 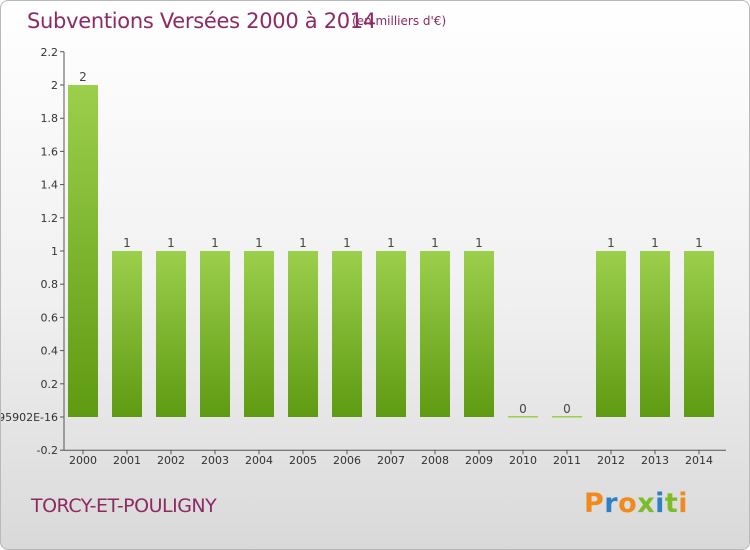 I want to click on y-tick-label: 1.4, so click(x=50, y=185).